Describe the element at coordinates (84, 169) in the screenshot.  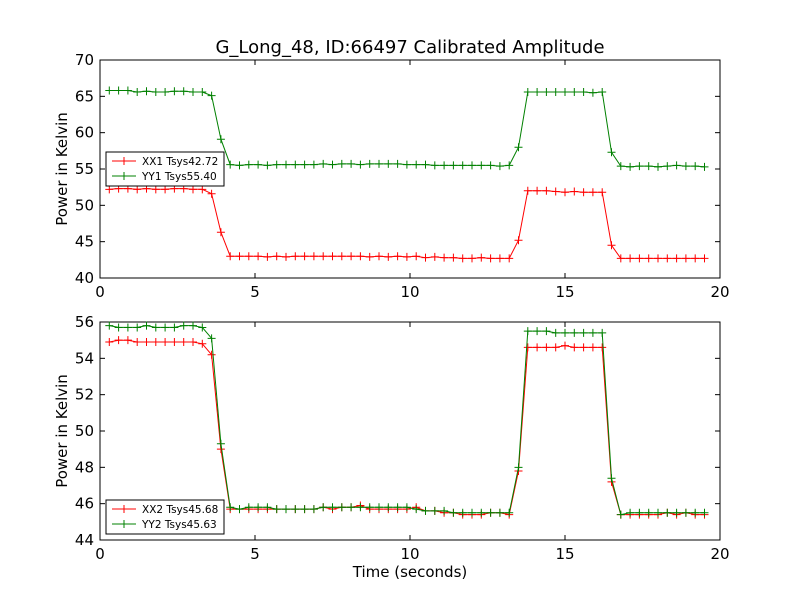
I see `top-y-tick-label: 55` at that location.